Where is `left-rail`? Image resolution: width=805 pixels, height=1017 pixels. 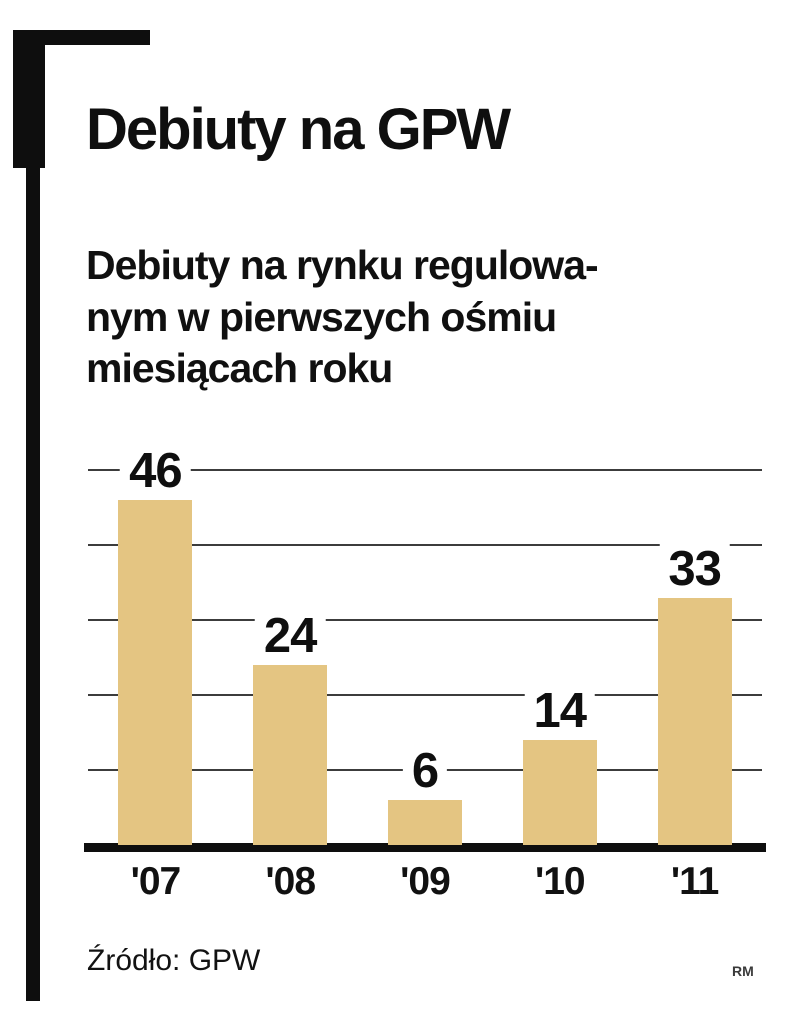
left-rail is located at coordinates (33, 584).